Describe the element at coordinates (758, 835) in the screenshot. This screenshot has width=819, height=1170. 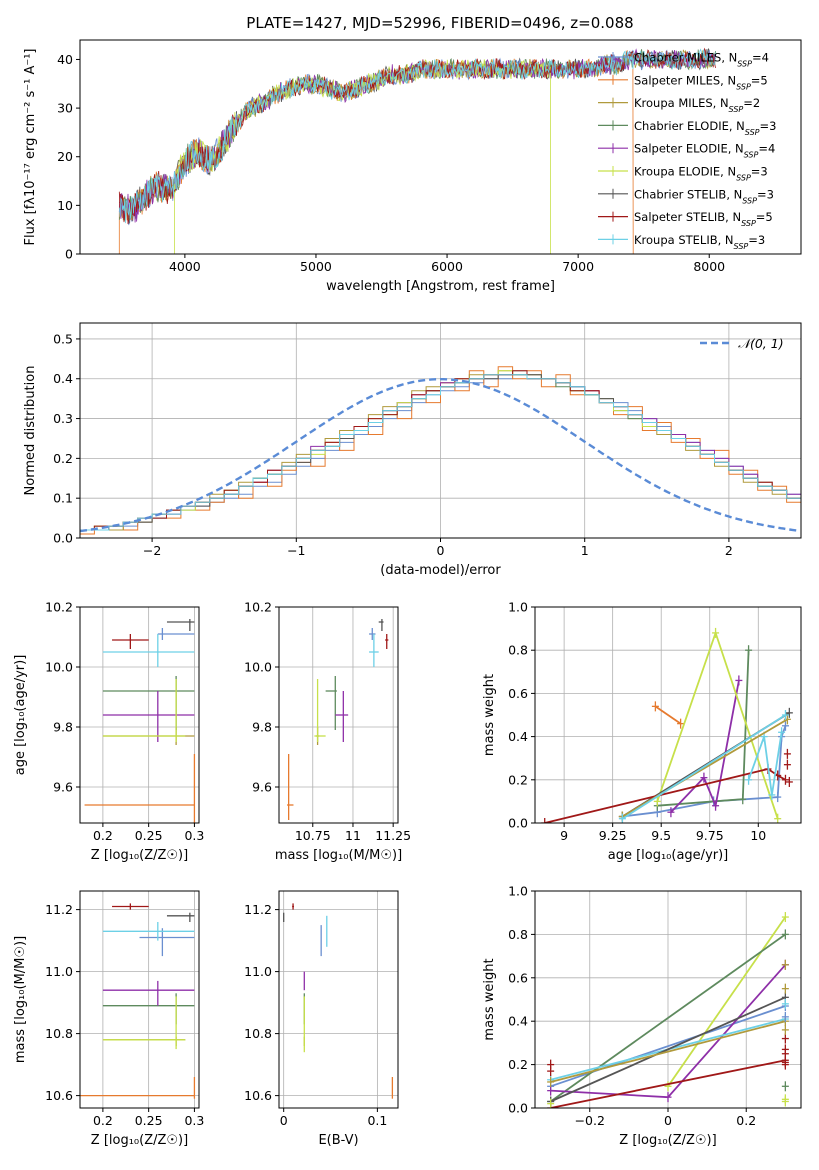
I see `x-tick-label: 10` at that location.